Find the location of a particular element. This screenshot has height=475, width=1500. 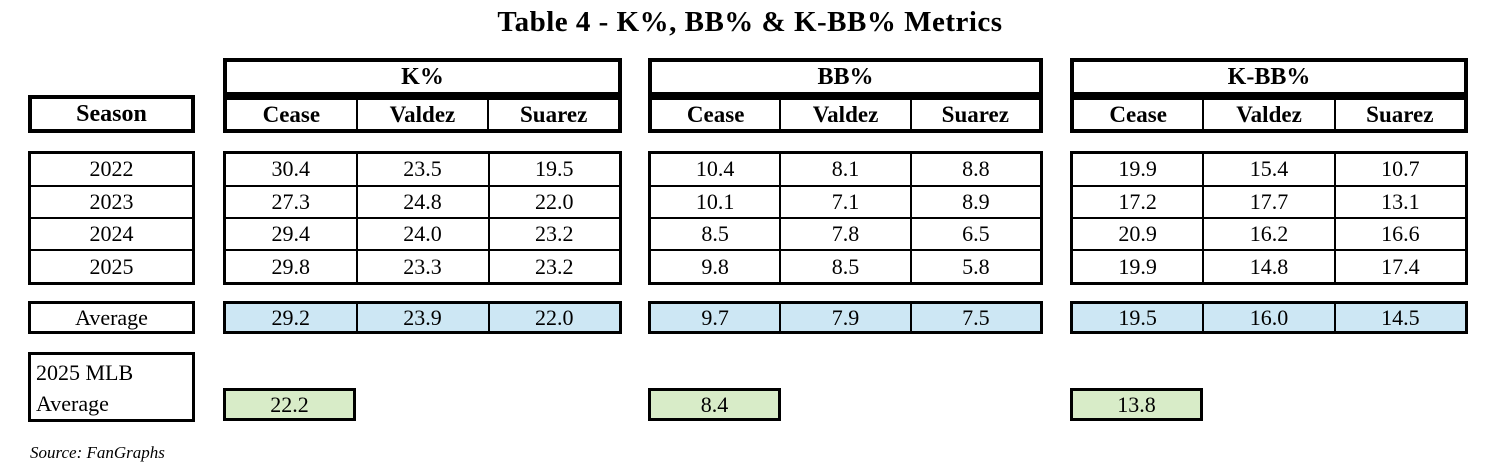

table-cell: 8.9 is located at coordinates (976, 201).